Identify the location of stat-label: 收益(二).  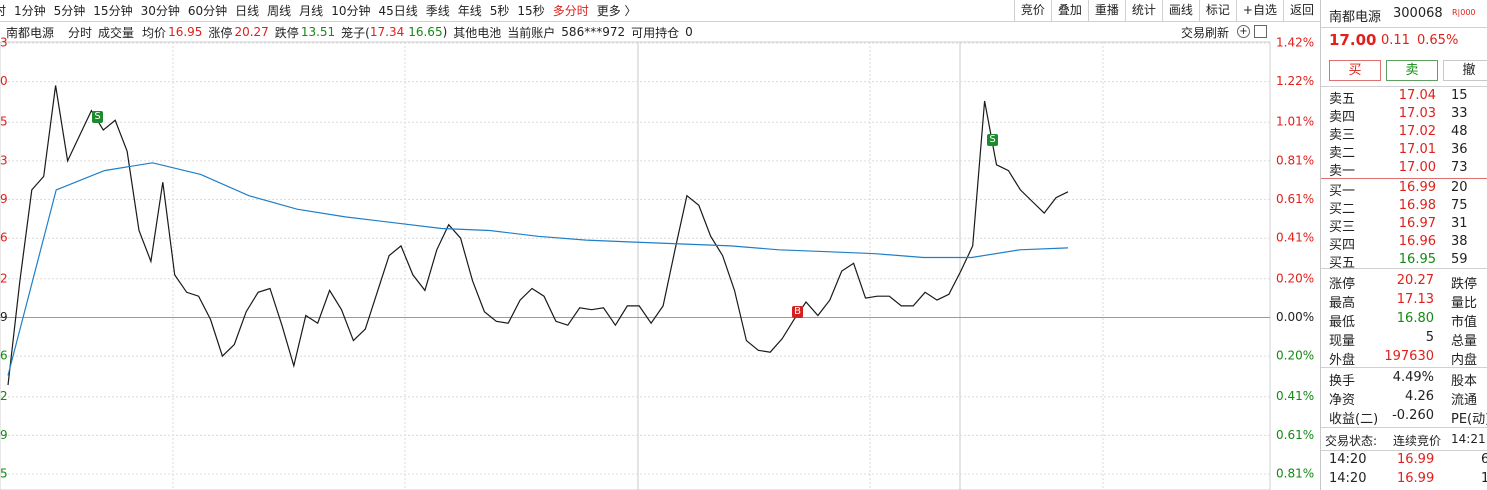
(1354, 419).